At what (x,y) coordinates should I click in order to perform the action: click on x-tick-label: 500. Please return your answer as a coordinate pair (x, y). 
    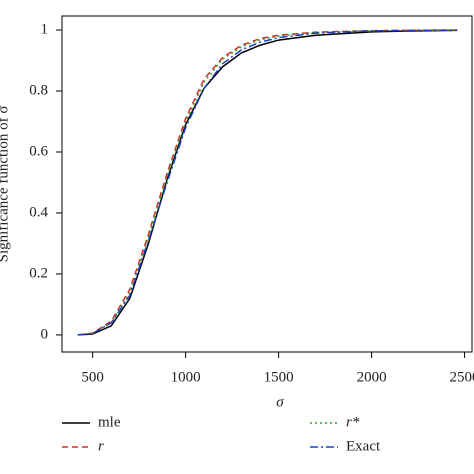
    Looking at the image, I should click on (92, 377).